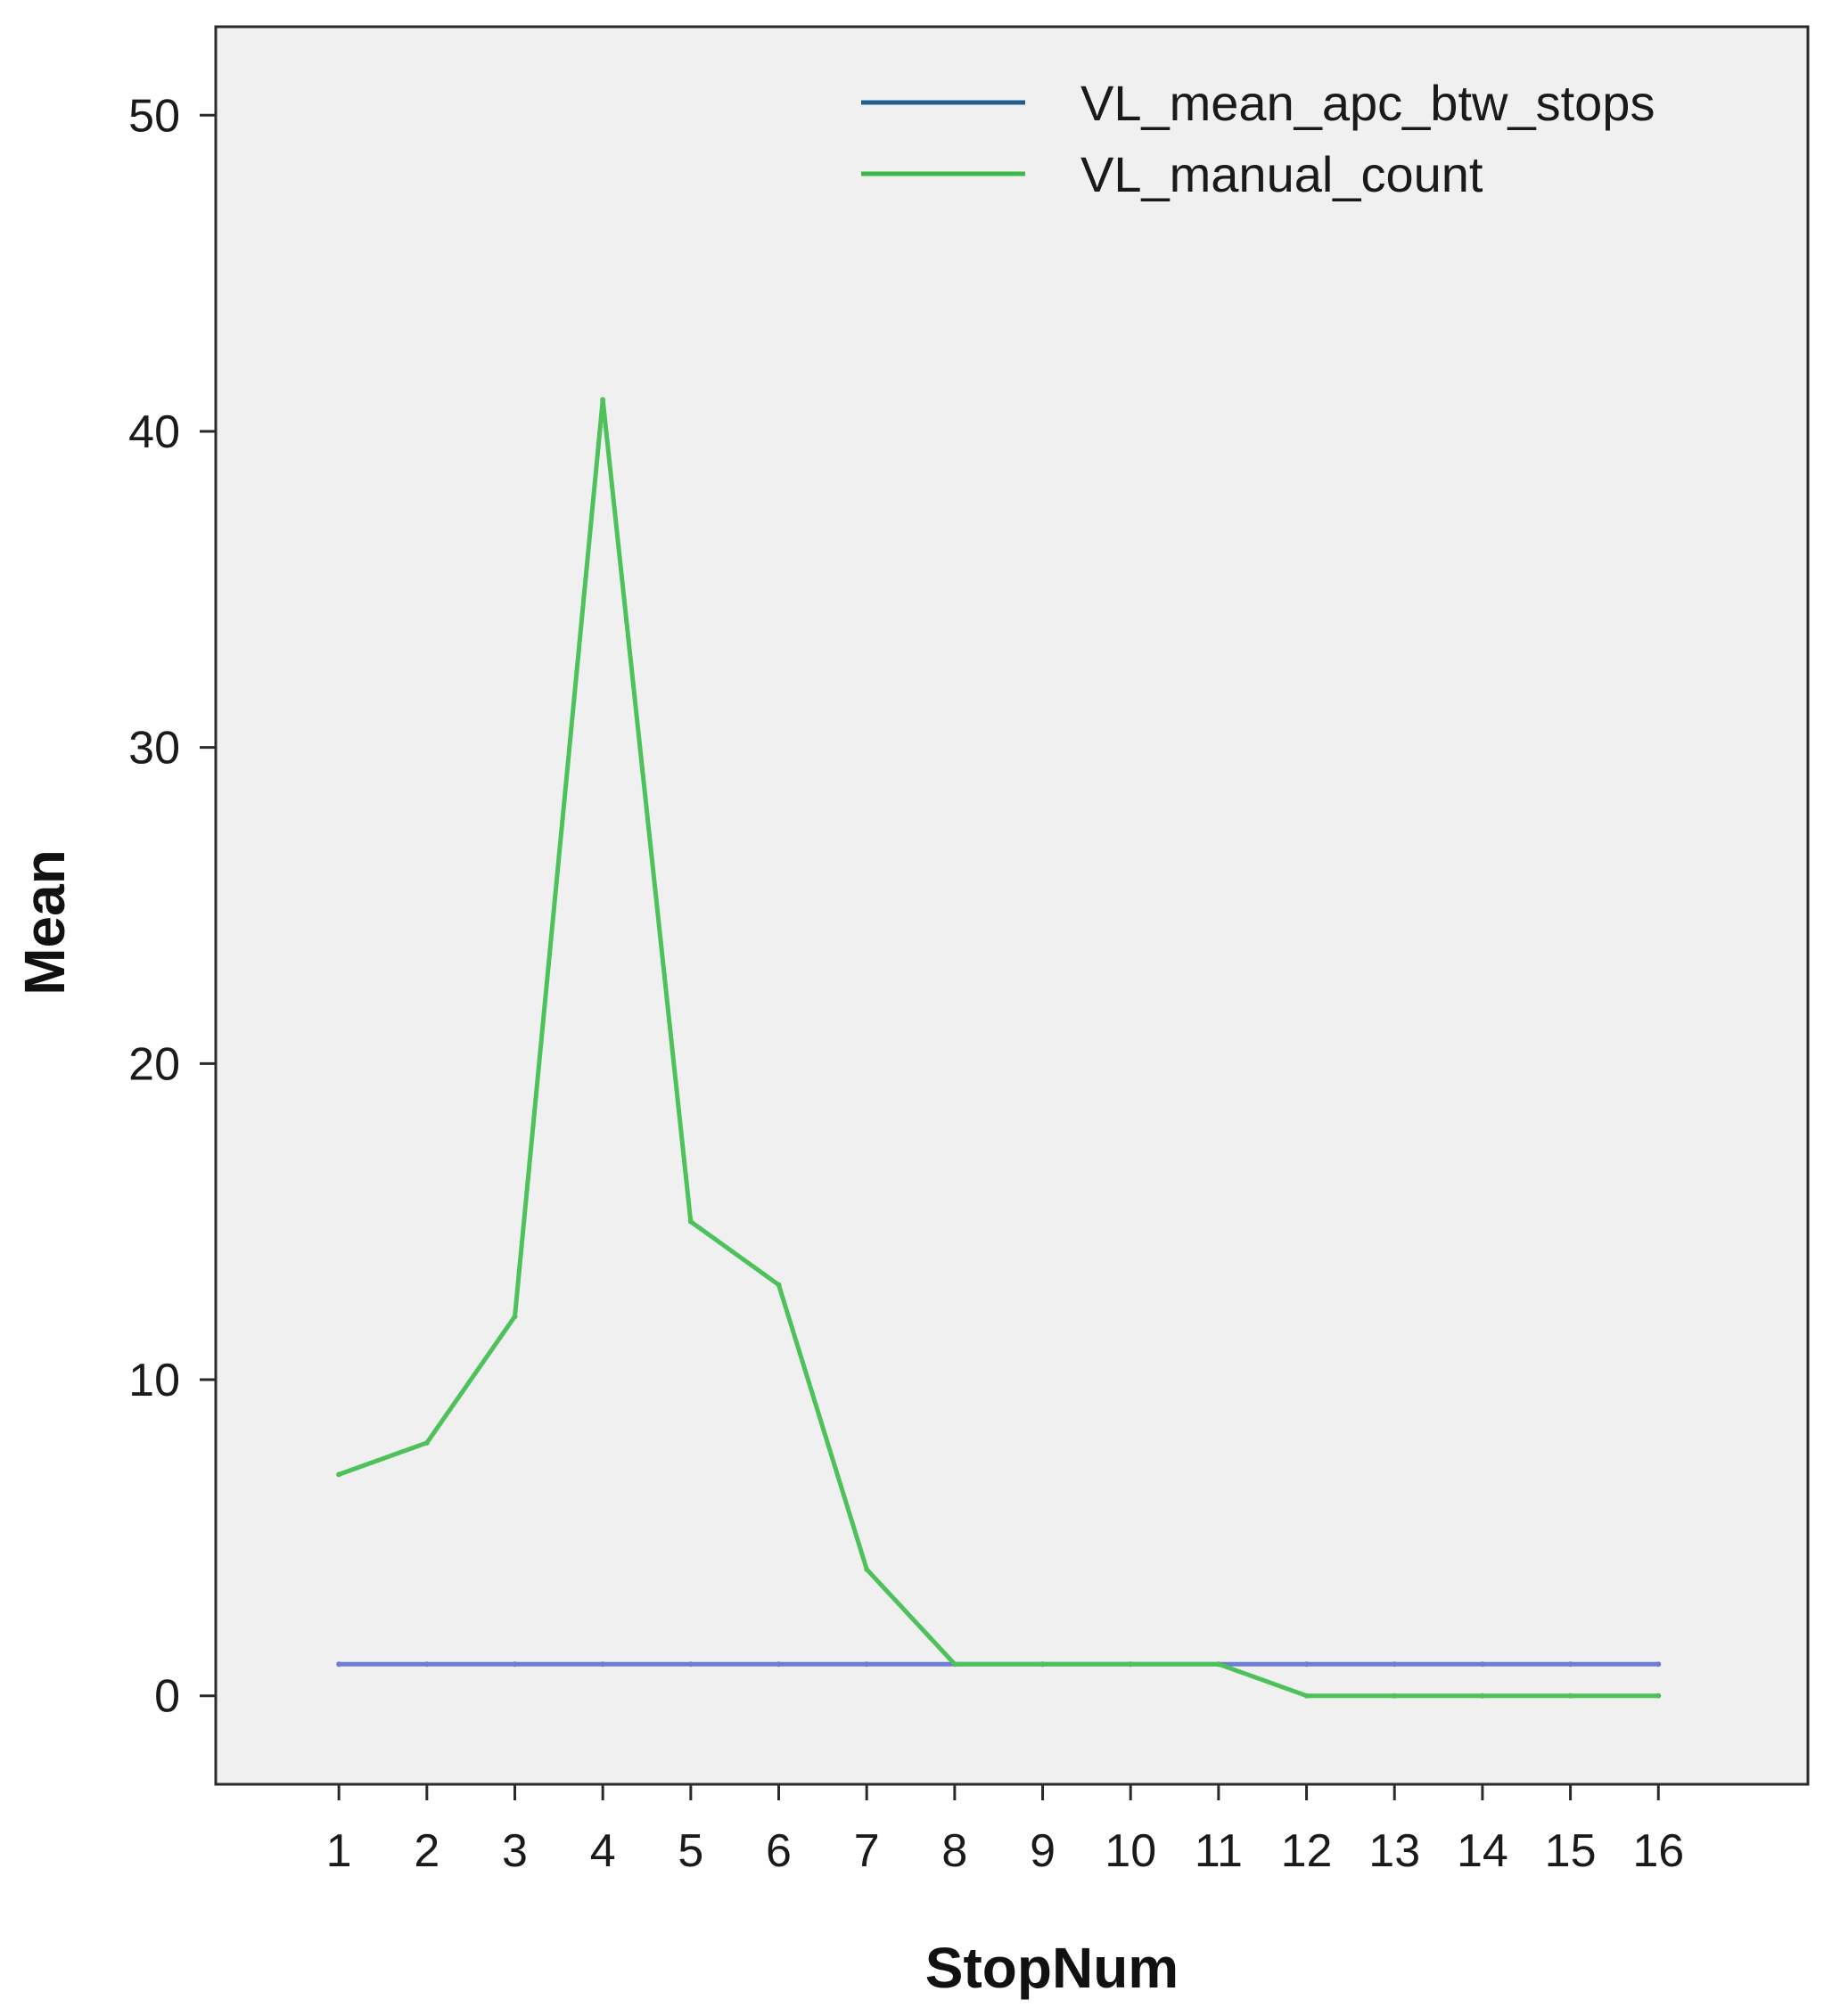  What do you see at coordinates (154, 116) in the screenshot?
I see `y-tick-label: 50` at bounding box center [154, 116].